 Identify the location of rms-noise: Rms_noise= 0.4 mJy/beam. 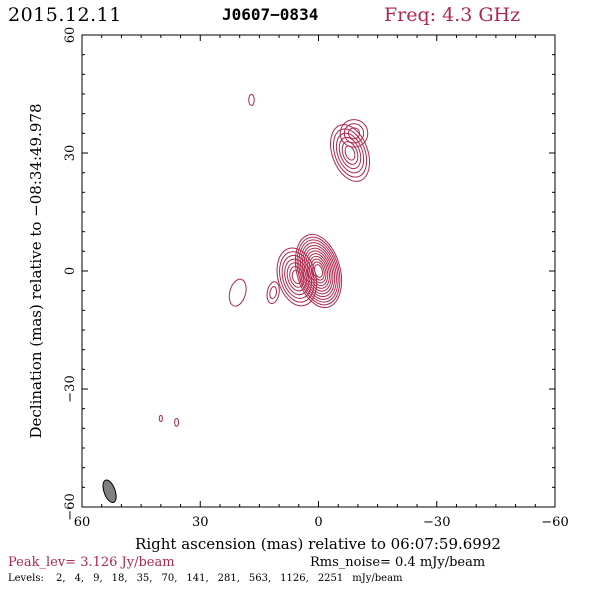
(398, 562).